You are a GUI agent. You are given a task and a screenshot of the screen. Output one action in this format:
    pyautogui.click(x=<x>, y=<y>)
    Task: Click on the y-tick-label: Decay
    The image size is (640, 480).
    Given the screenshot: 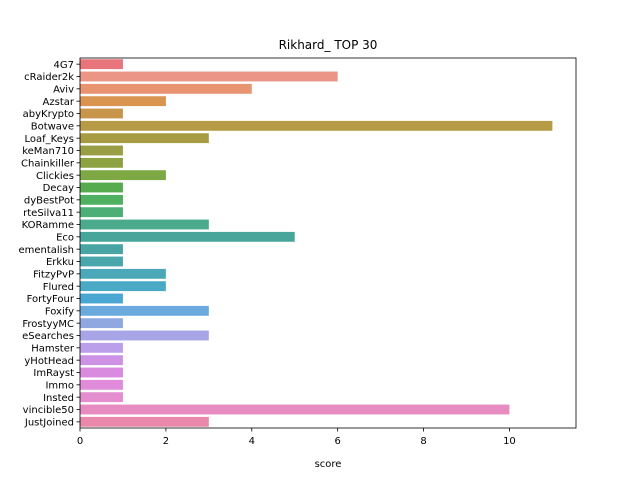 What is the action you would take?
    pyautogui.click(x=58, y=188)
    